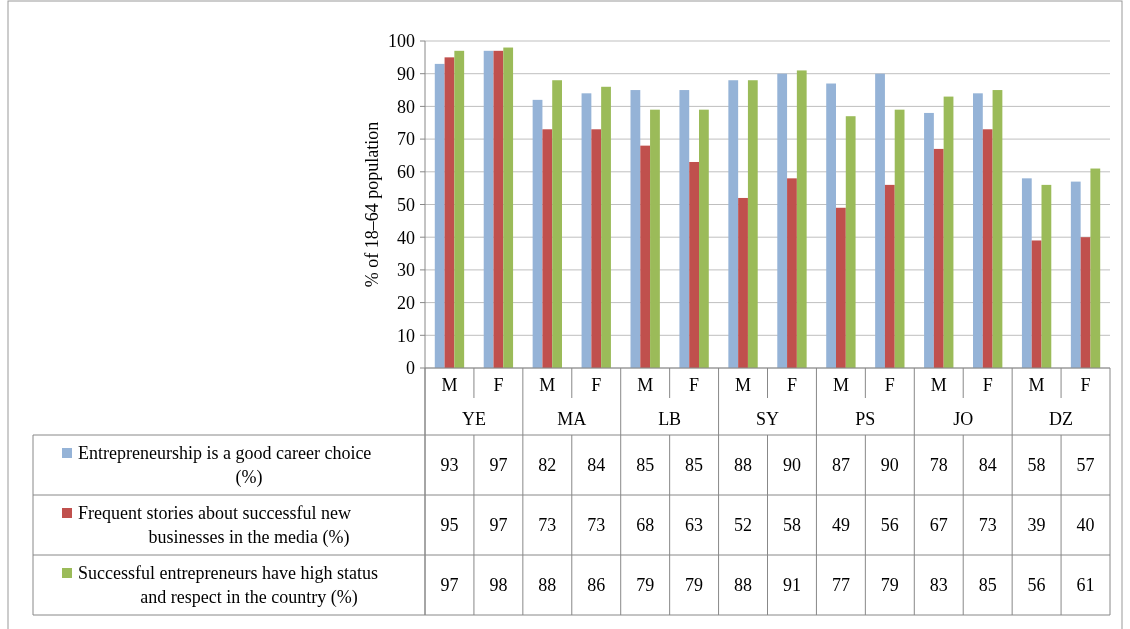 The image size is (1130, 629). Describe the element at coordinates (406, 204) in the screenshot. I see `y-tick-label: 50` at that location.